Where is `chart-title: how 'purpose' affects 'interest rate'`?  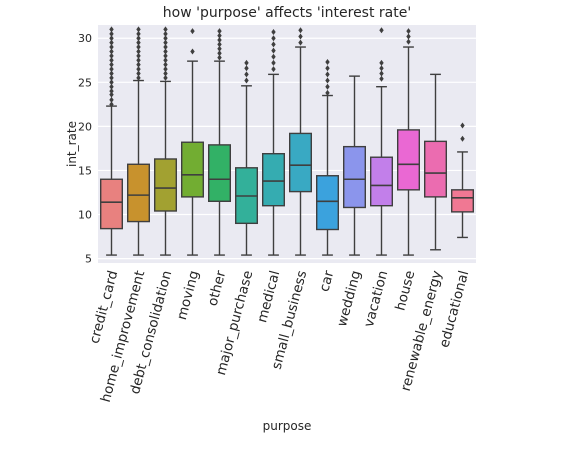 chart-title: how 'purpose' affects 'interest rate' is located at coordinates (287, 13).